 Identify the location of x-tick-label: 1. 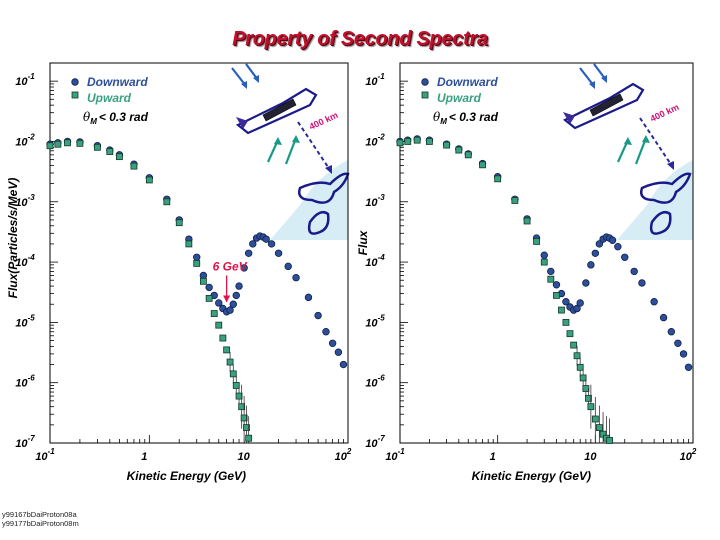
(493, 457).